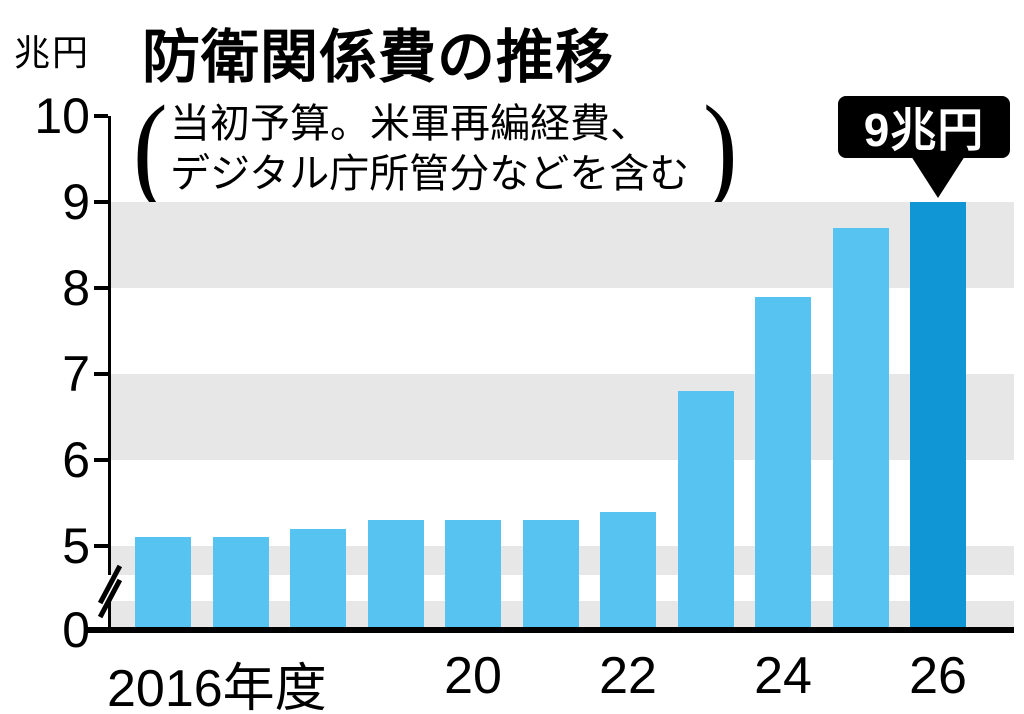 This screenshot has height=714, width=1024. Describe the element at coordinates (217, 687) in the screenshot. I see `x-label-2016年度: 2016年度` at that location.